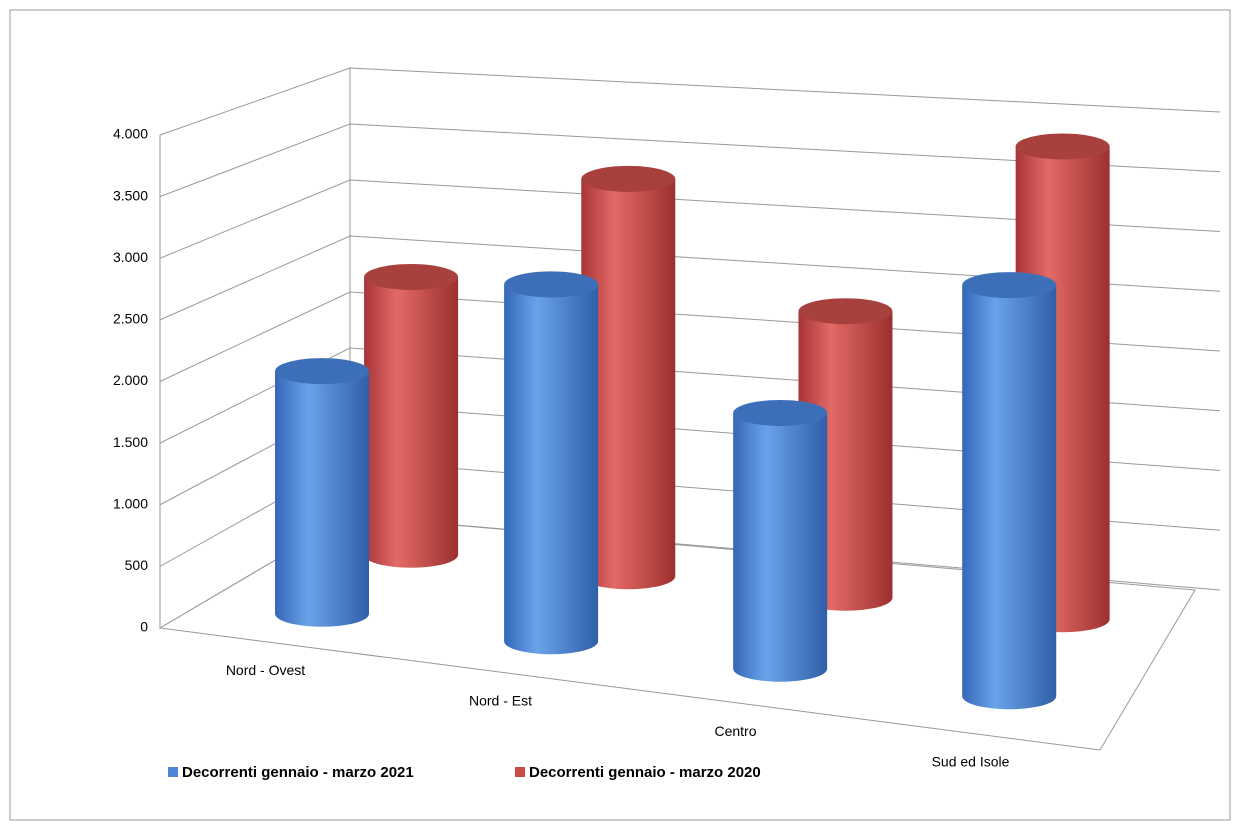 The width and height of the screenshot is (1241, 831). Describe the element at coordinates (735, 731) in the screenshot. I see `x-tick-label: Centro` at that location.